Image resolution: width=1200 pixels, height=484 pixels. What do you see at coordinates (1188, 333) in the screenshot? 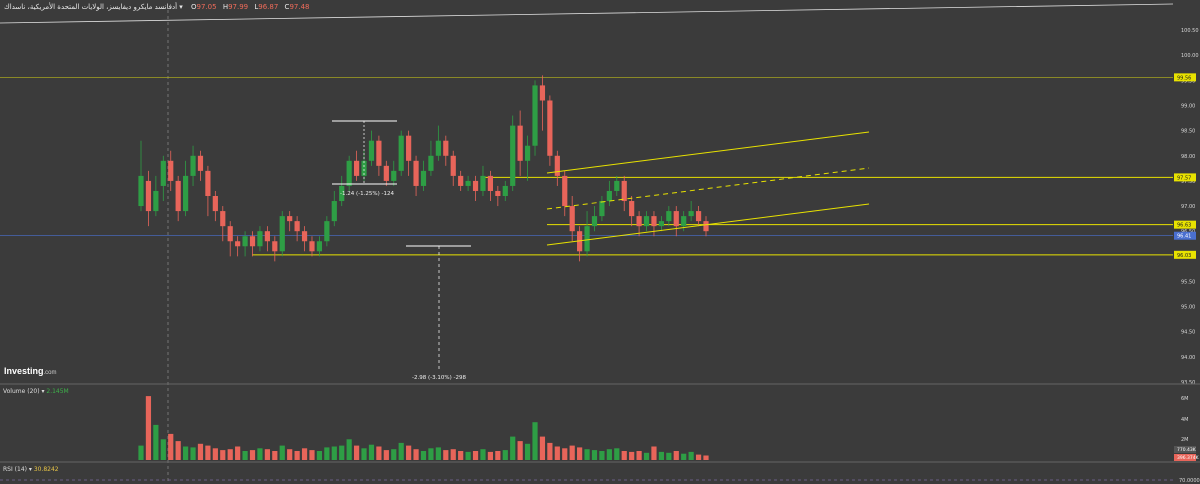
I see `y-axis-tick: 94.50` at bounding box center [1188, 333].